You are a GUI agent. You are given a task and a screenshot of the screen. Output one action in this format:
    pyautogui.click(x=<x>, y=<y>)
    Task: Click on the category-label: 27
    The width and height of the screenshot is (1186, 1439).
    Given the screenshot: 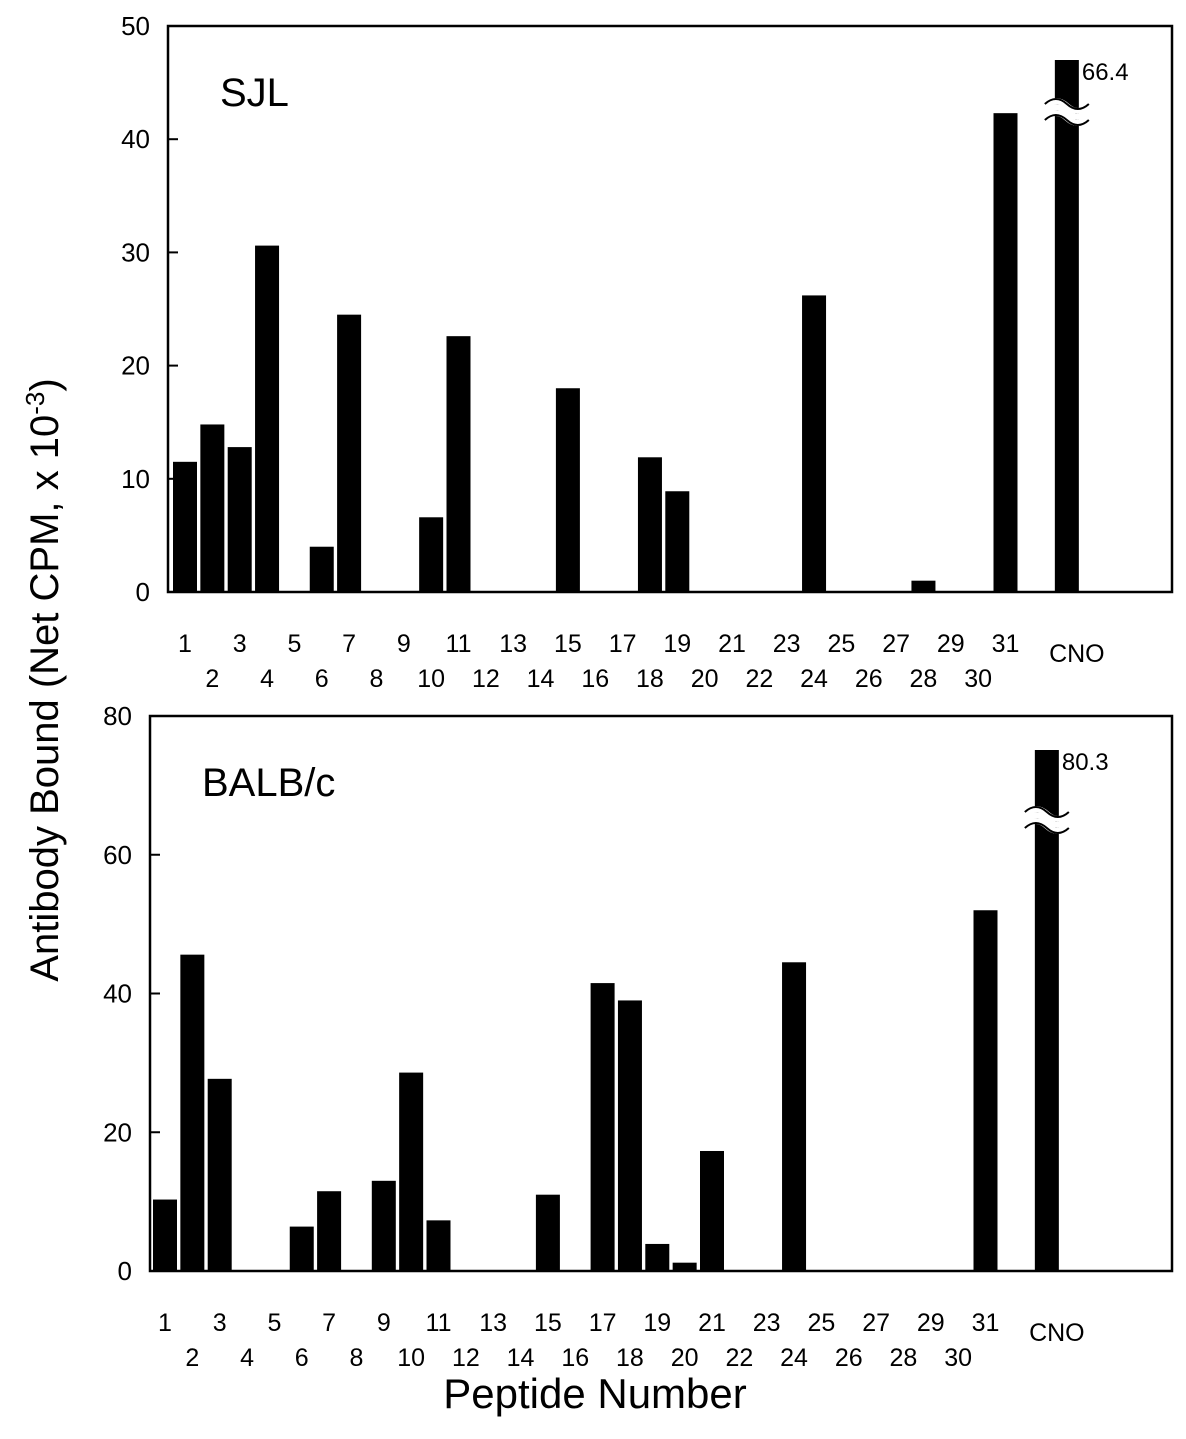 What is the action you would take?
    pyautogui.click(x=896, y=644)
    